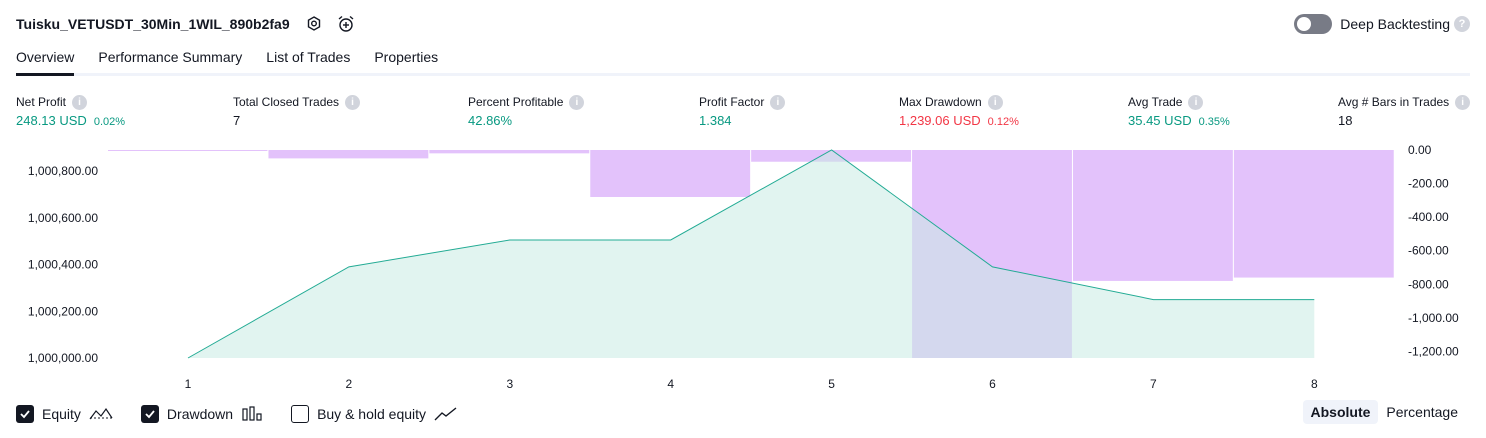 This screenshot has width=1486, height=438. Describe the element at coordinates (1155, 102) in the screenshot. I see `stat-label: Avg Trade` at that location.